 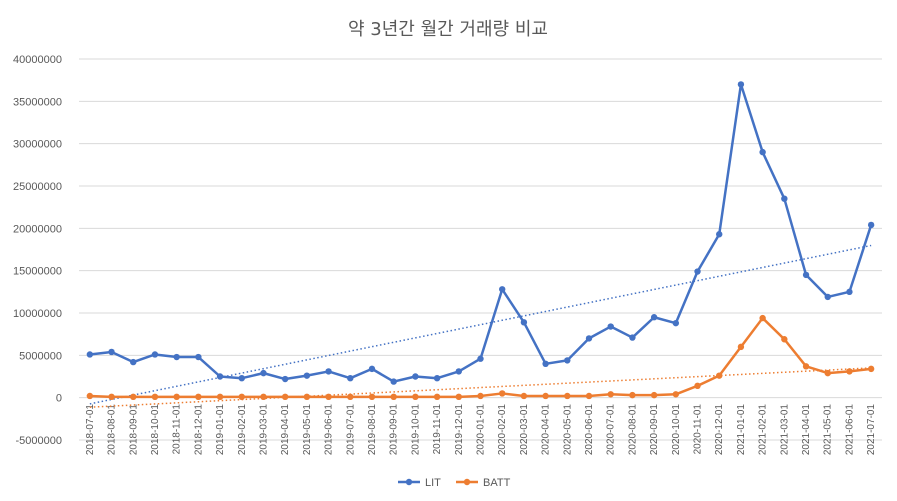 What do you see at coordinates (37, 145) in the screenshot?
I see `y-tick-label: 30000000` at bounding box center [37, 145].